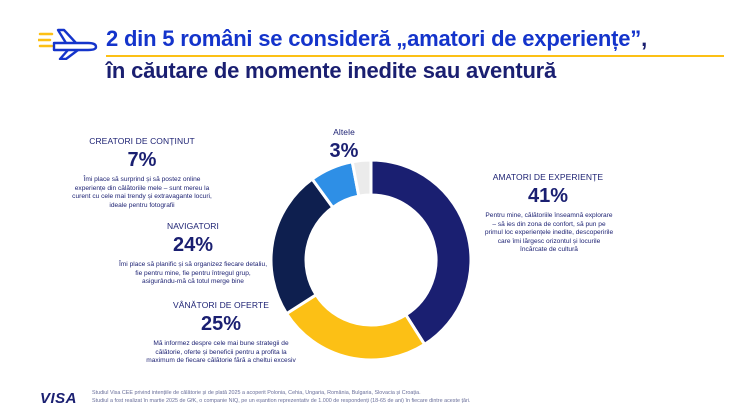 Image resolution: width=746 pixels, height=419 pixels. Describe the element at coordinates (302, 246) in the screenshot. I see `slice-navigatori` at that location.